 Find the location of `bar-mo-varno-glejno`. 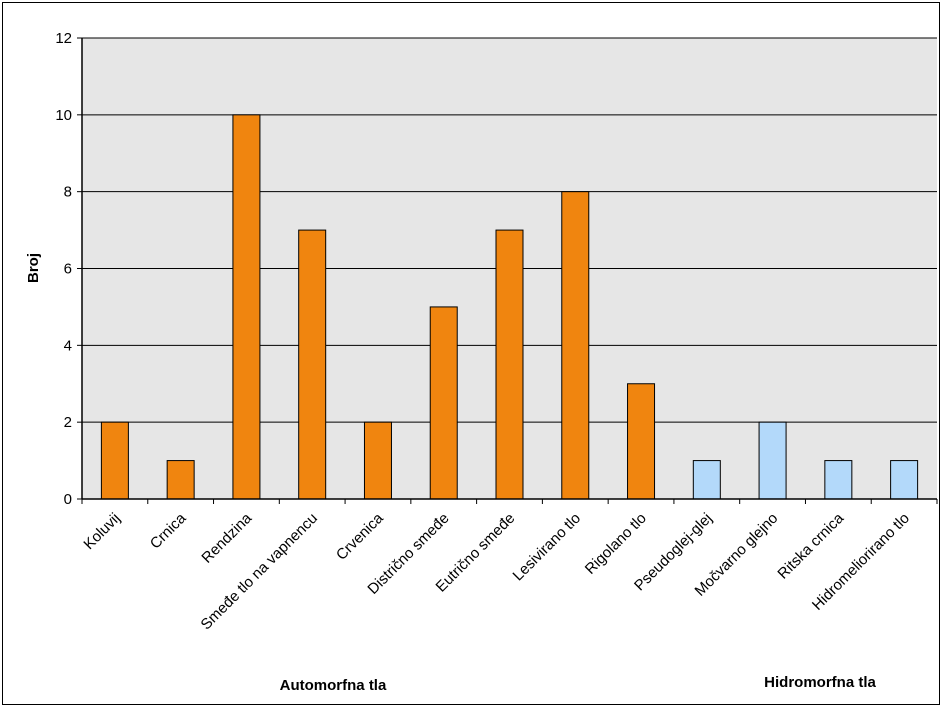

bar-mo-varno-glejno is located at coordinates (772, 460).